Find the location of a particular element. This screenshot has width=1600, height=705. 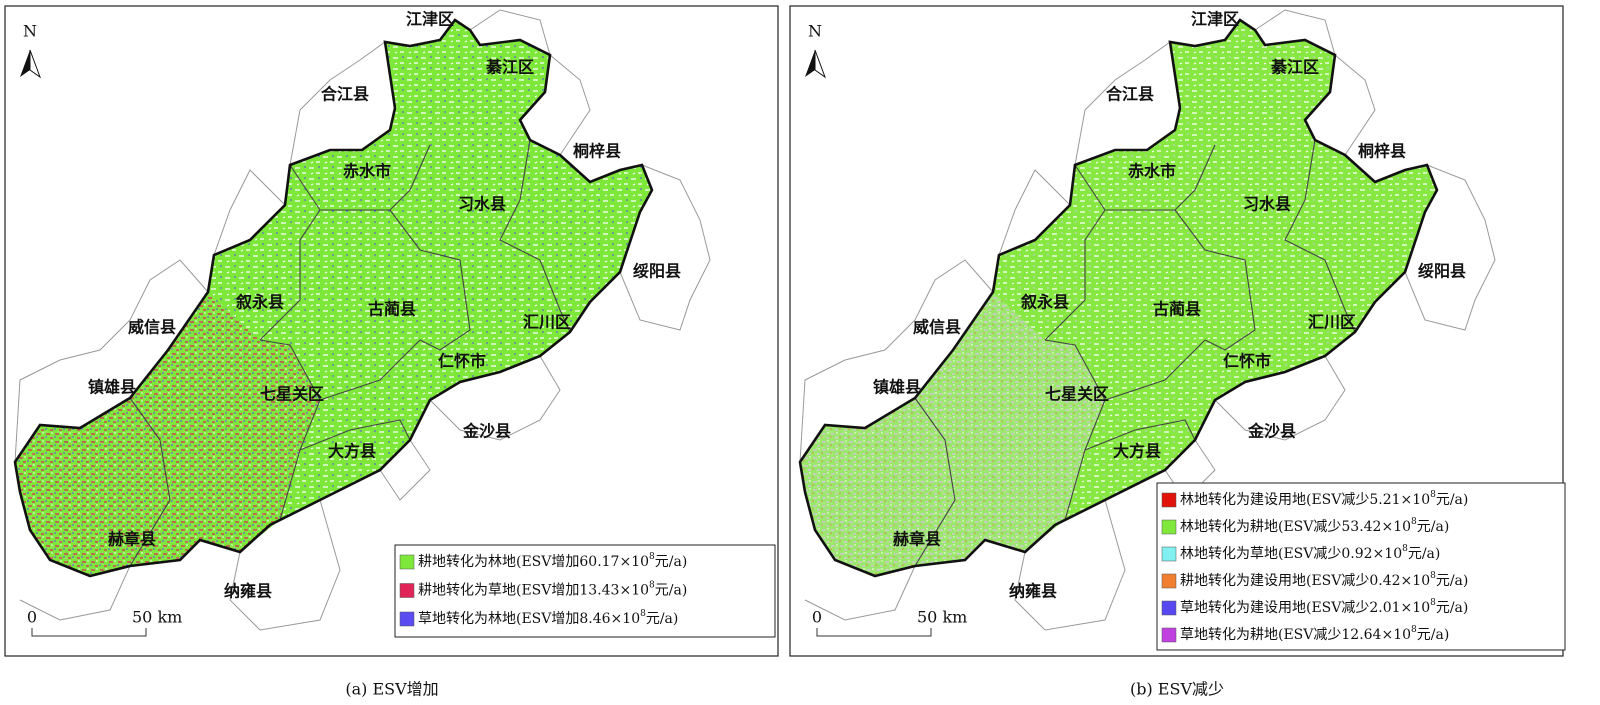

panel-caption: (a) ESV增加 is located at coordinates (391, 689).